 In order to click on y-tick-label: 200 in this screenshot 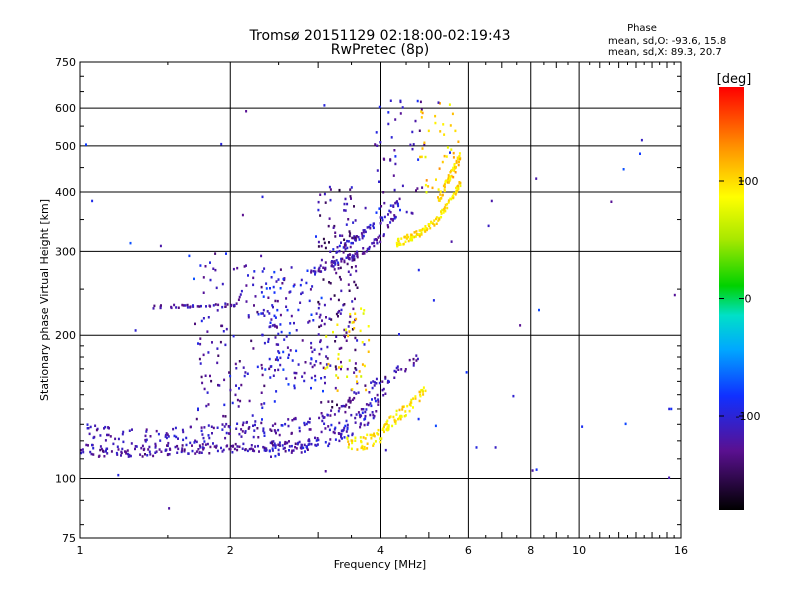, I will do `click(65, 335)`.